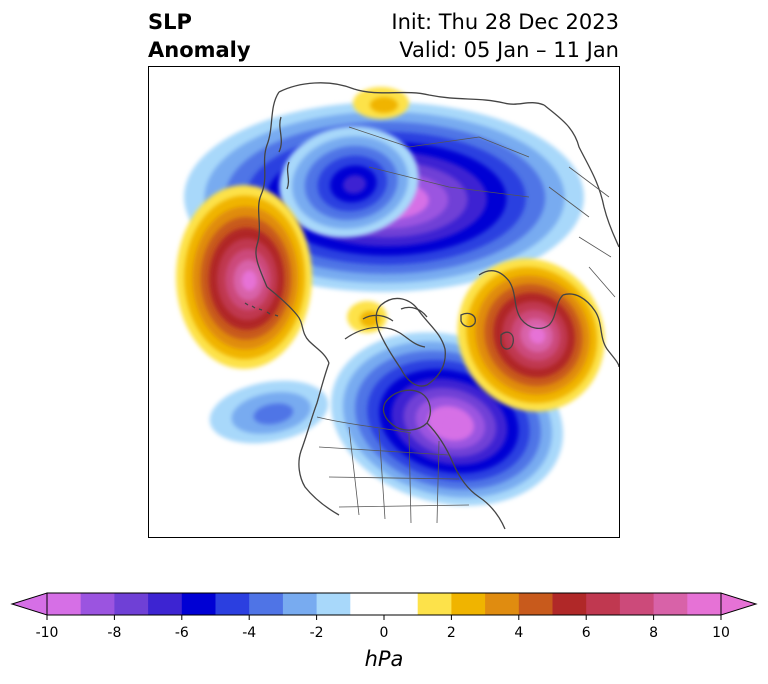 The width and height of the screenshot is (768, 684). I want to click on anomaly-canada-low, so click(447, 419).